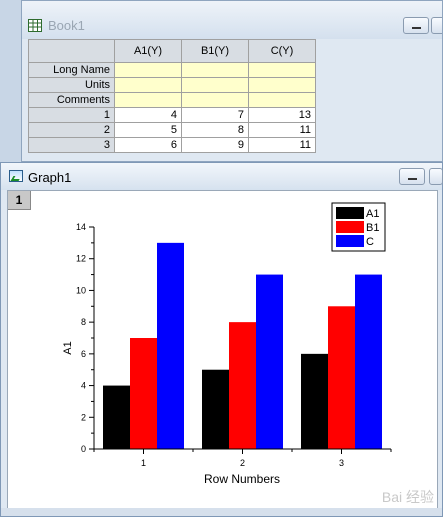  What do you see at coordinates (83, 417) in the screenshot?
I see `y-tick-label: 2` at bounding box center [83, 417].